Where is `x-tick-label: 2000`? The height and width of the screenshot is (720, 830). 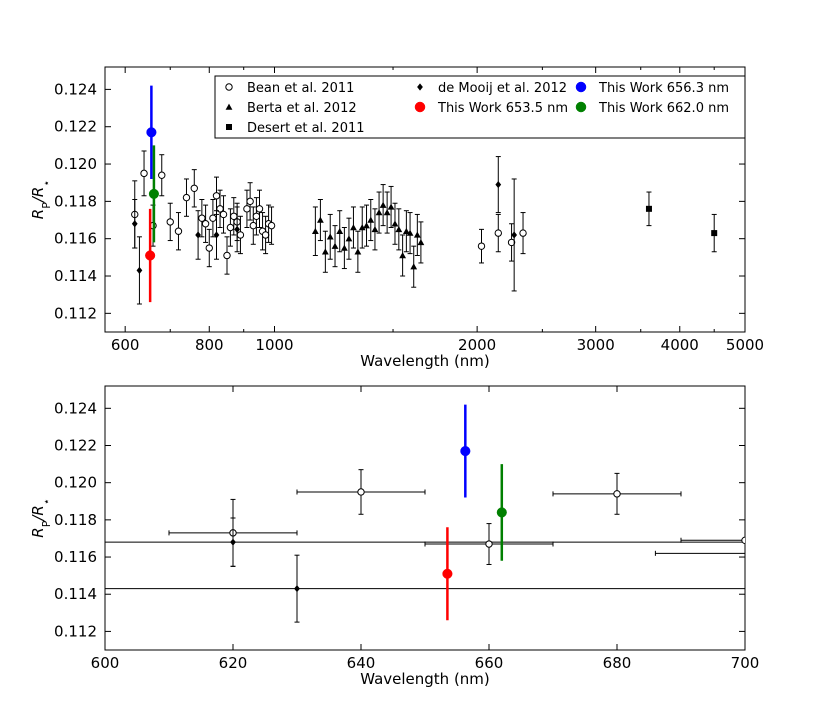 x-tick-label: 2000 is located at coordinates (477, 345).